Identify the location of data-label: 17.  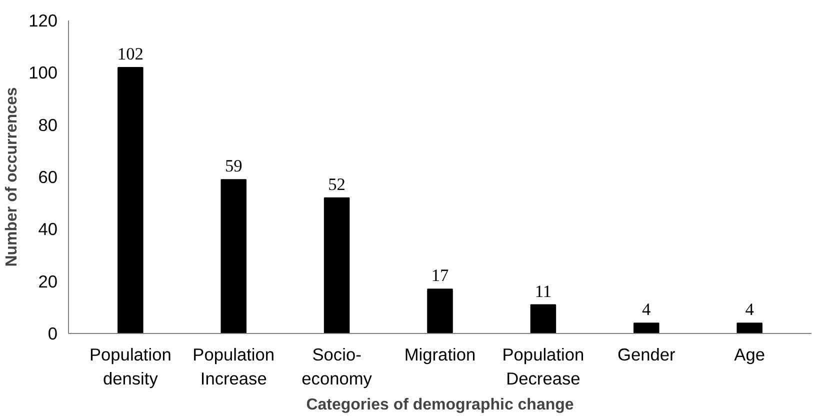
(440, 276).